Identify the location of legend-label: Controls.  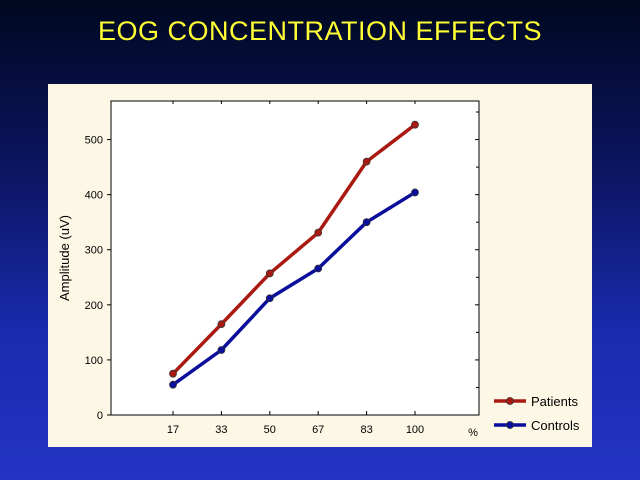
(555, 425).